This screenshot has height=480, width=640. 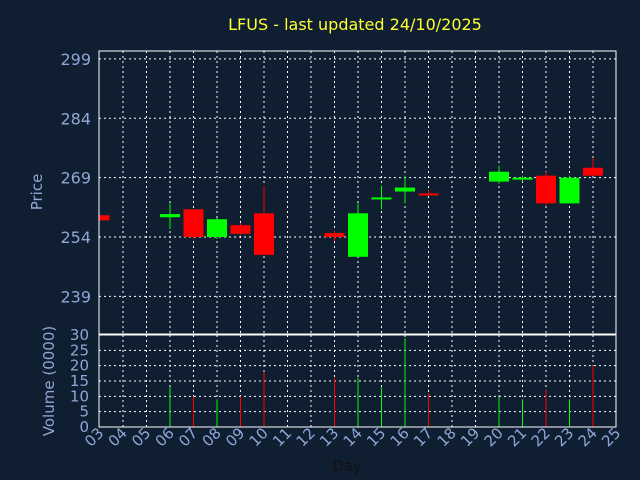 I want to click on price-axis-label: Price, so click(x=37, y=192).